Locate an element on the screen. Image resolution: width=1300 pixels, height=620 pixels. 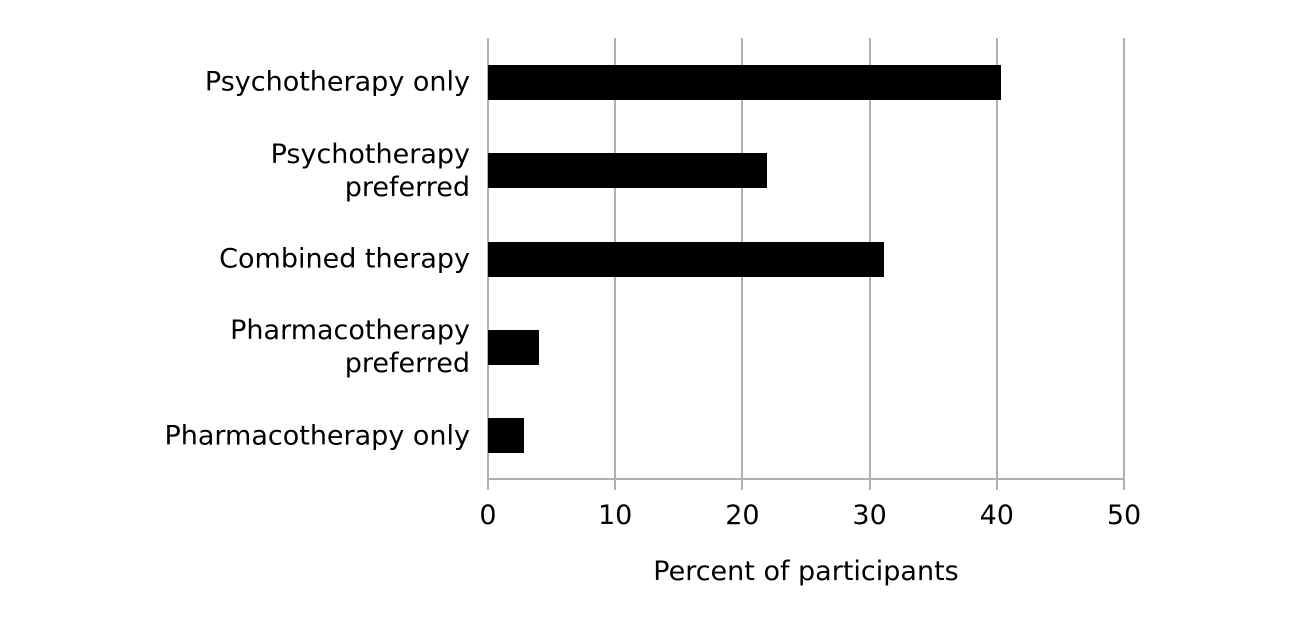
category-label-1: Psychotherapy preferred is located at coordinates (370, 170).